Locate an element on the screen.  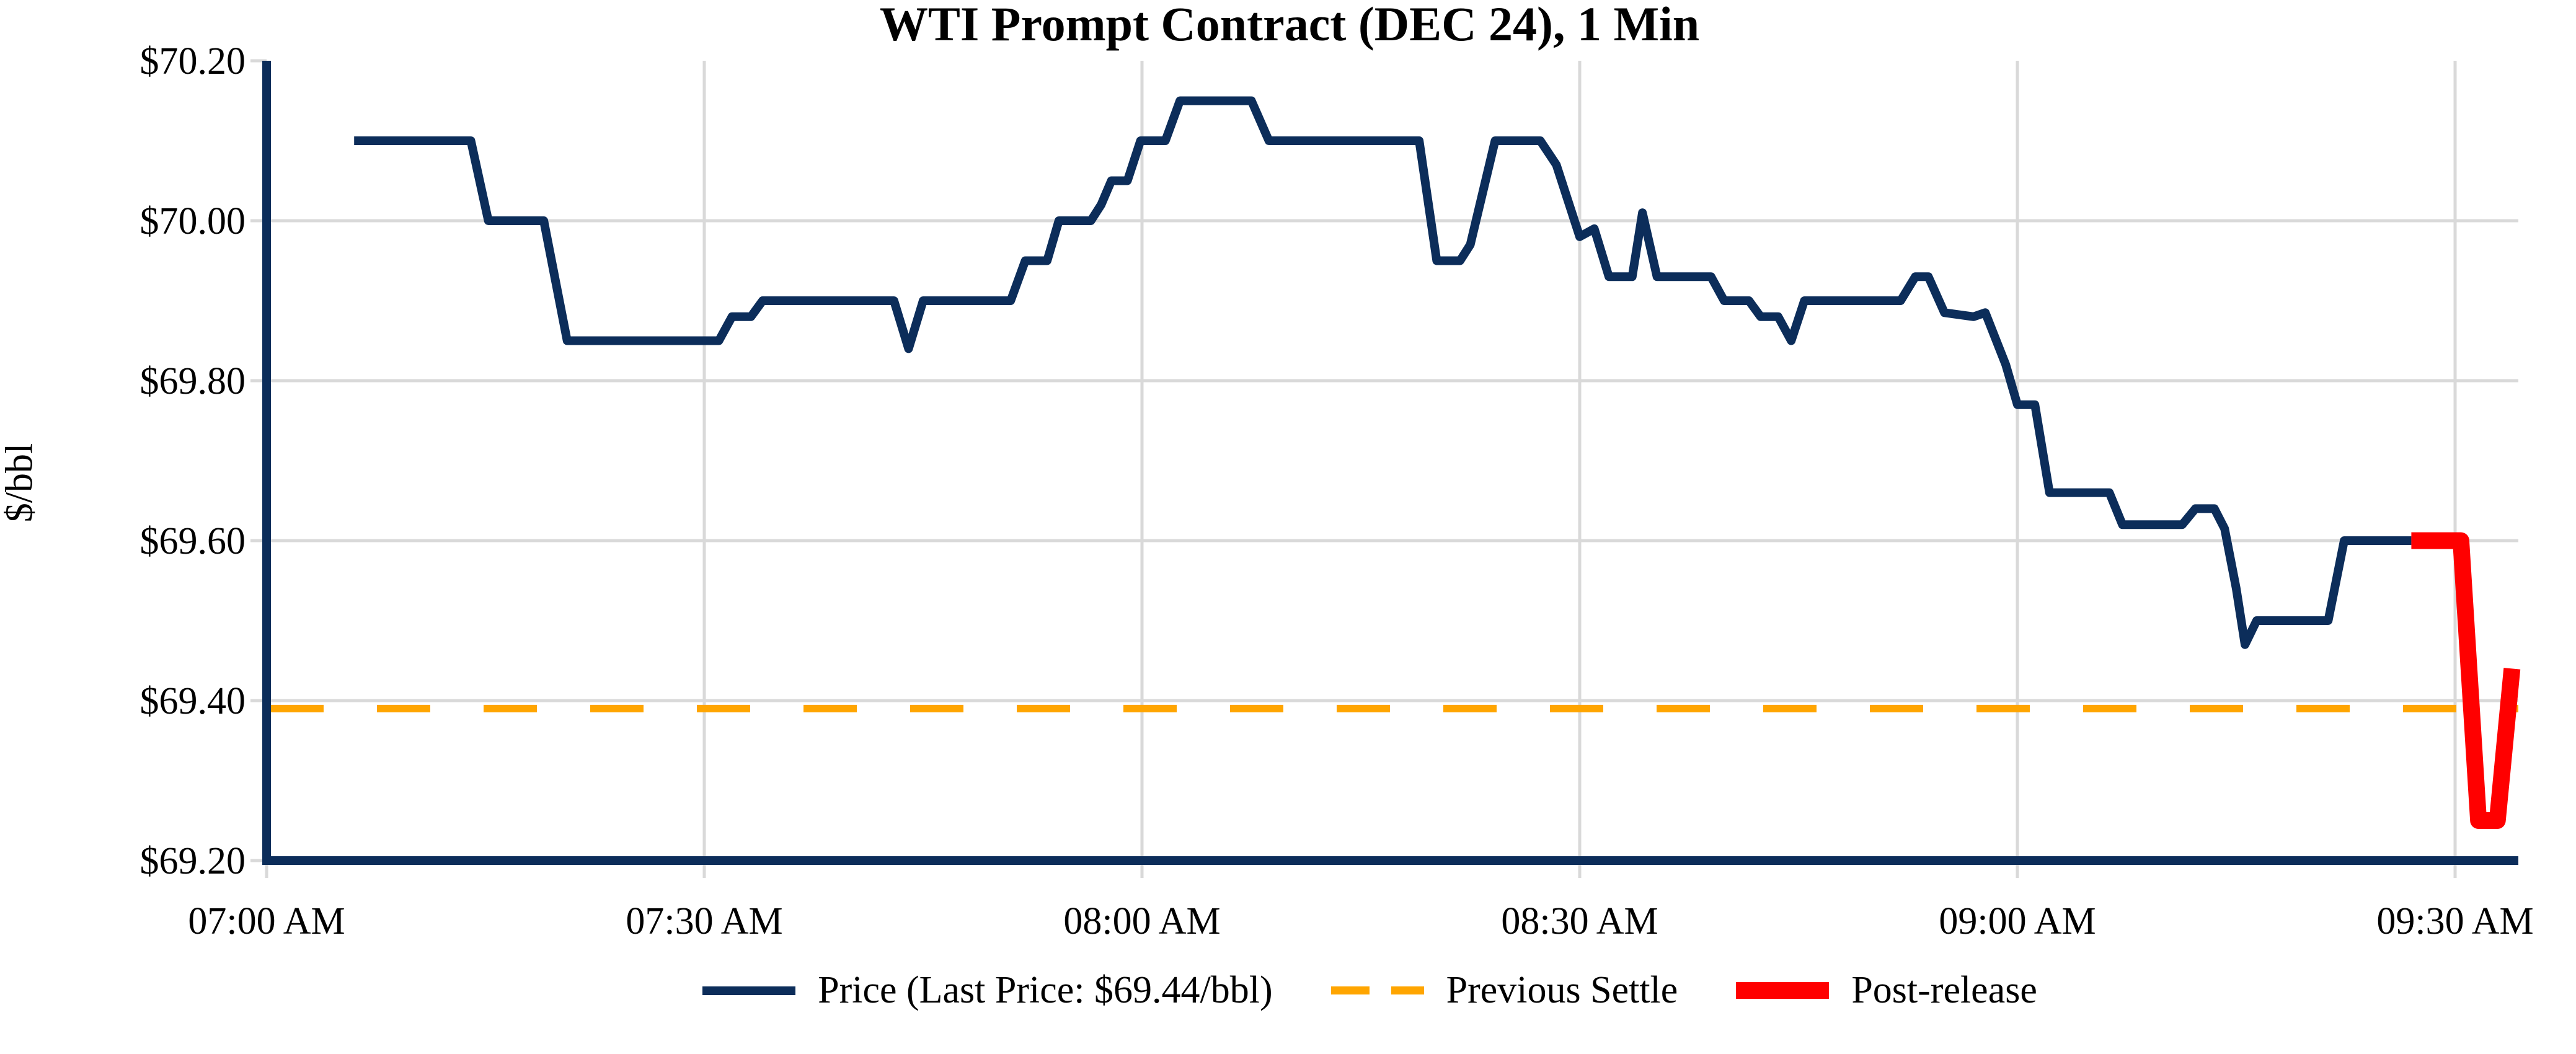
chart-title: WTI Prompt Contract (DEC 24), 1 Min is located at coordinates (1290, 25).